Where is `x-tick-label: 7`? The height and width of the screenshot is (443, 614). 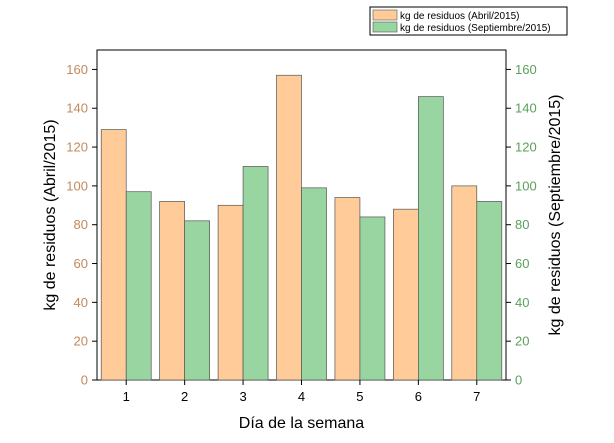
x-tick-label: 7 is located at coordinates (476, 396).